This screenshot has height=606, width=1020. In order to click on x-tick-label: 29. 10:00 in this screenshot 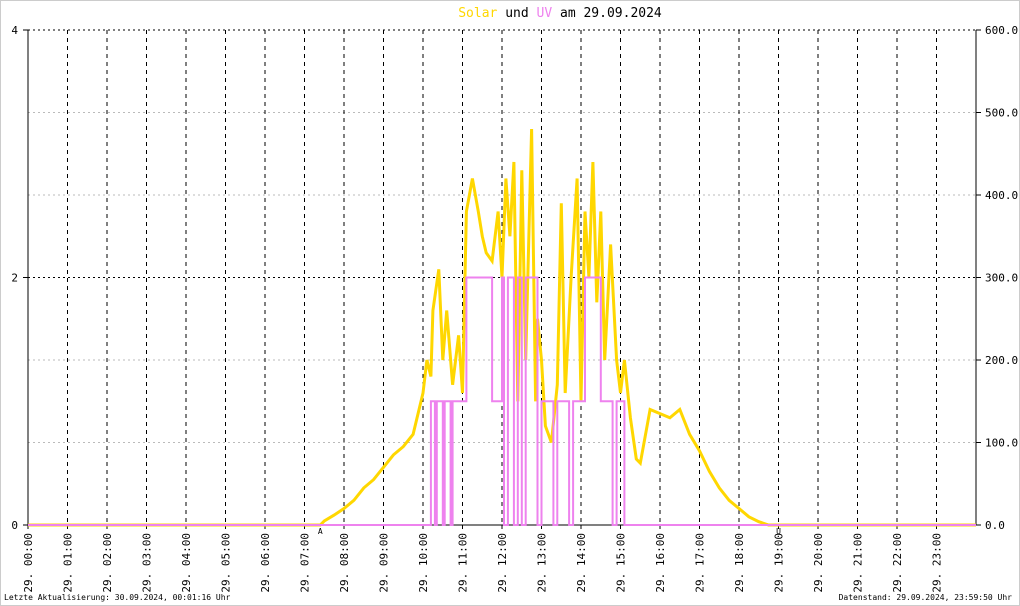, I will do `click(423, 563)`.